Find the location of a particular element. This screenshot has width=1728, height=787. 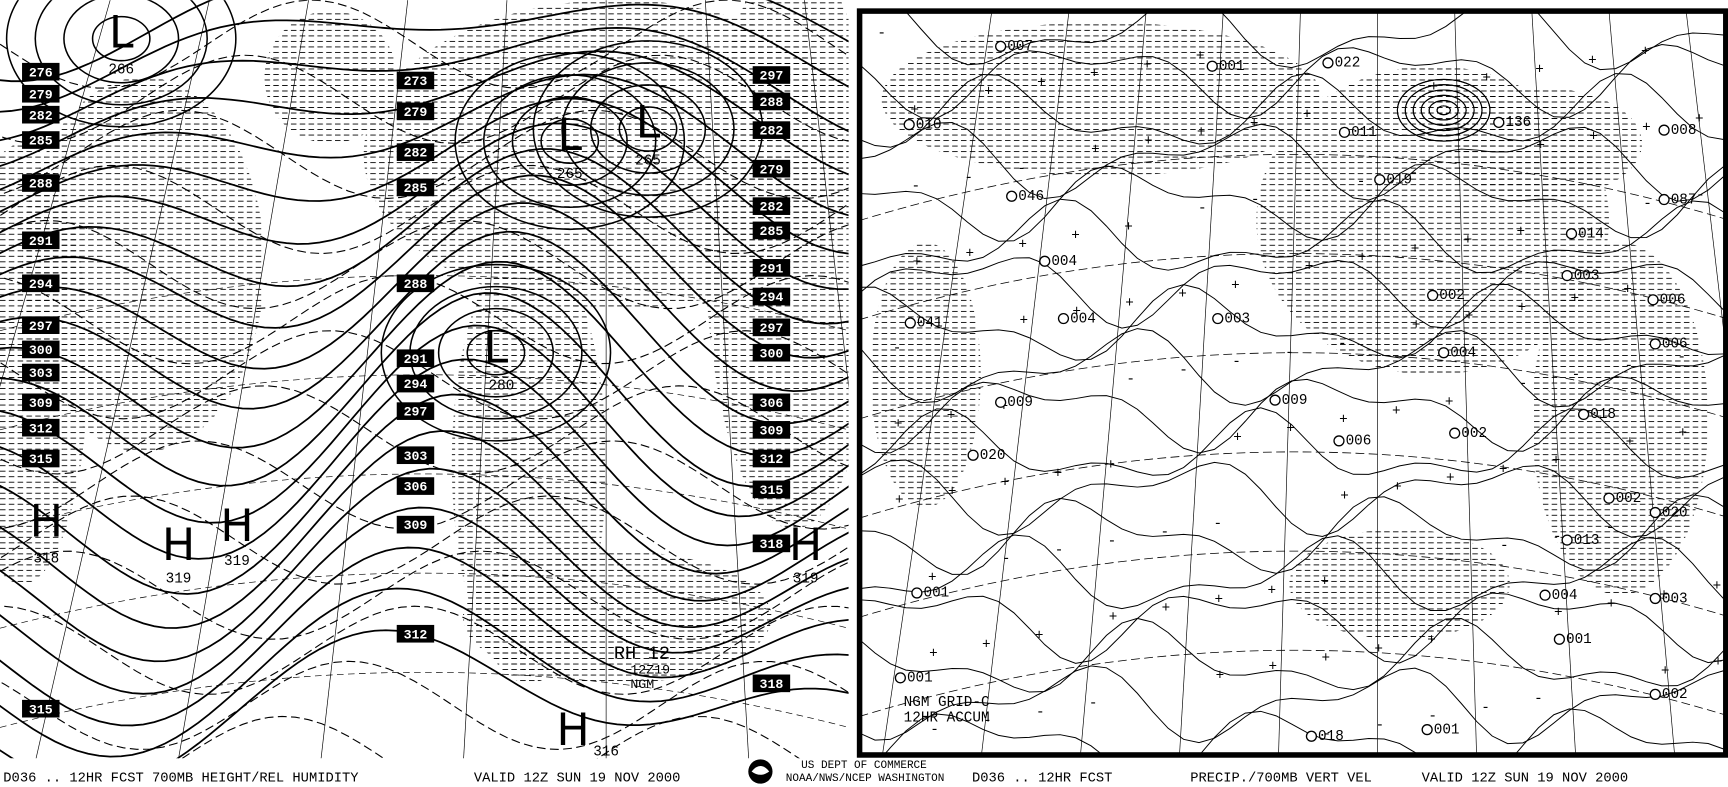

height-label: 285 is located at coordinates (772, 231).